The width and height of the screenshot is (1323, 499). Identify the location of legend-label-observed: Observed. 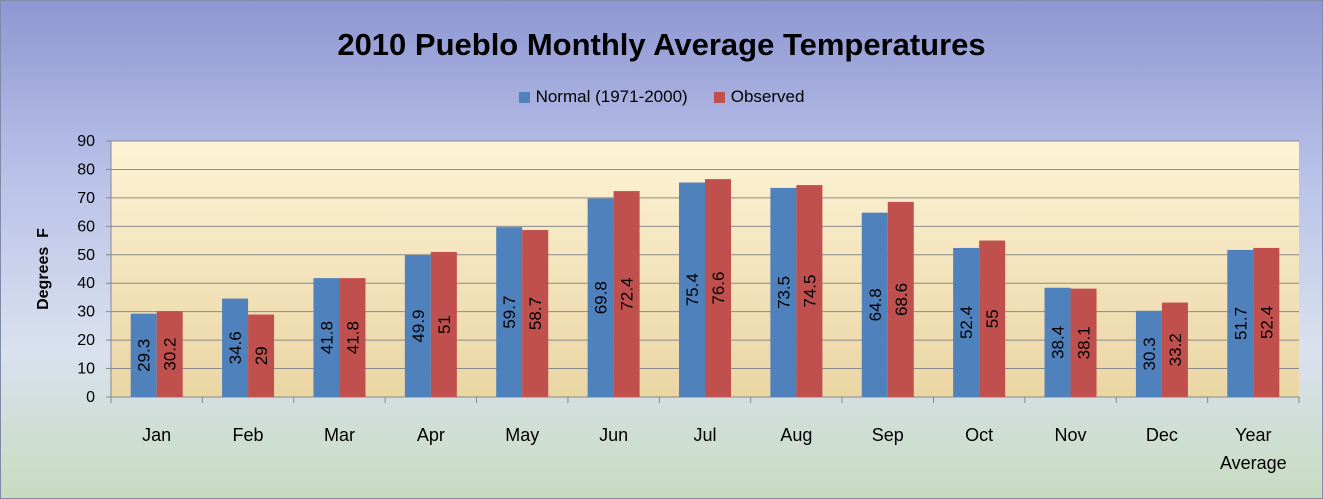
(767, 96).